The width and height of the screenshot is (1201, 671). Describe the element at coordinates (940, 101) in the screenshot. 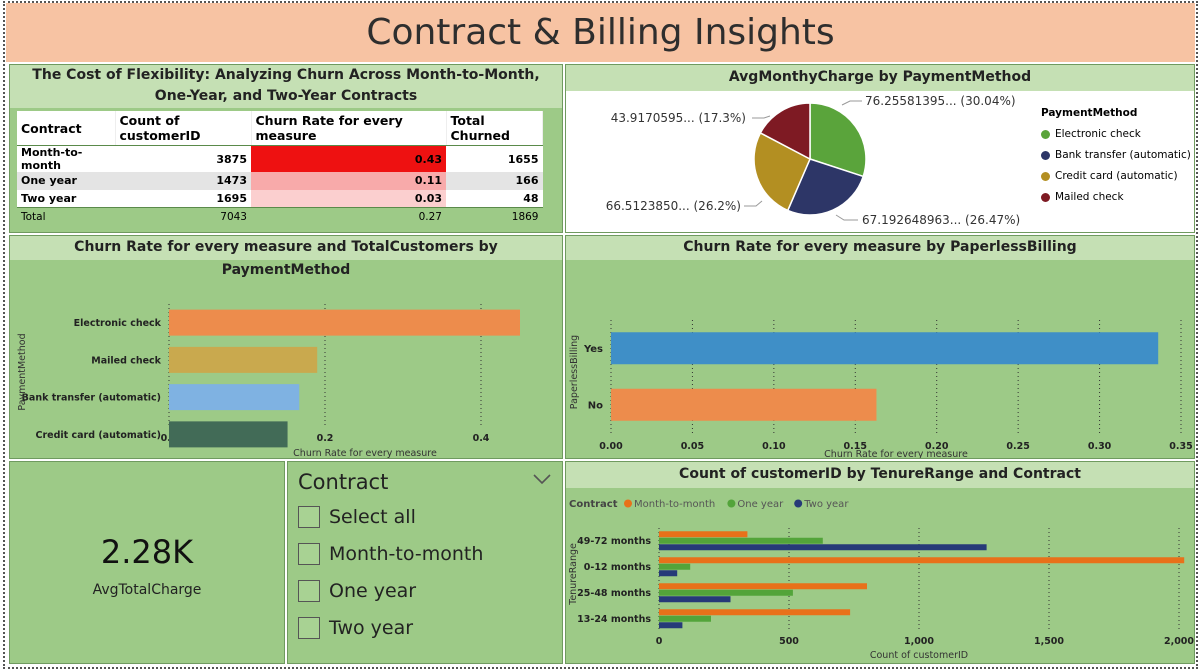

I see `pie-label-electronic-check: 76.25581395... (30.04%)` at that location.